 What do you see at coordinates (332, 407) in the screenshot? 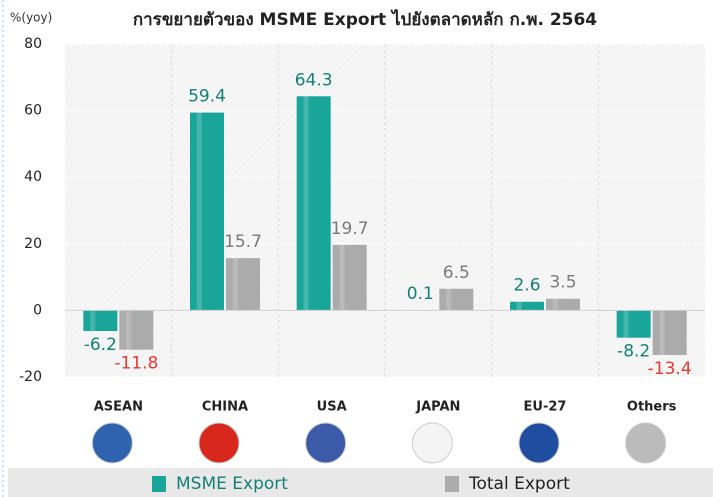
I see `x-tick-label: USA` at bounding box center [332, 407].